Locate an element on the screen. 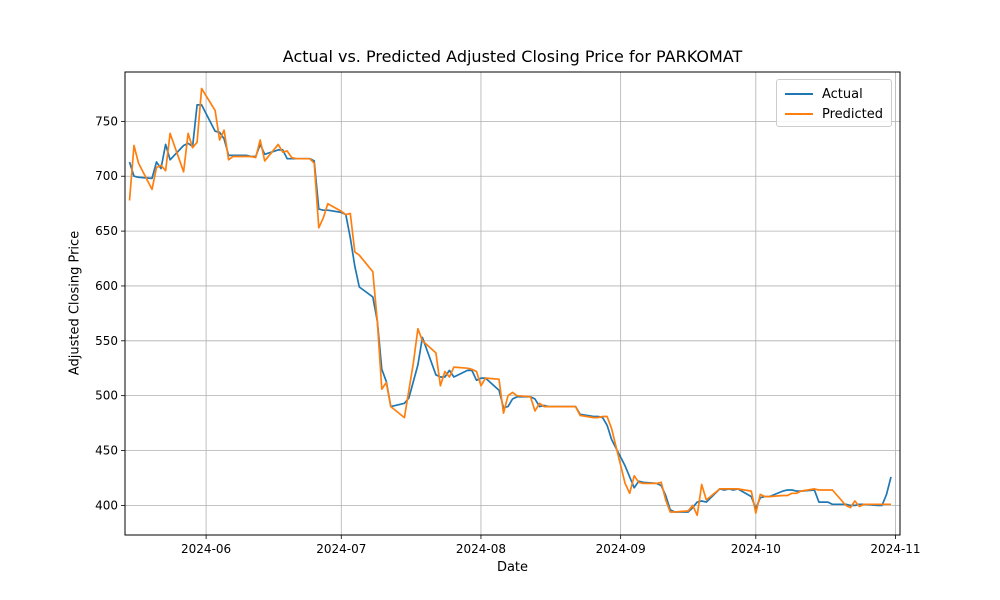  y-tick-label: 600 is located at coordinates (106, 286).